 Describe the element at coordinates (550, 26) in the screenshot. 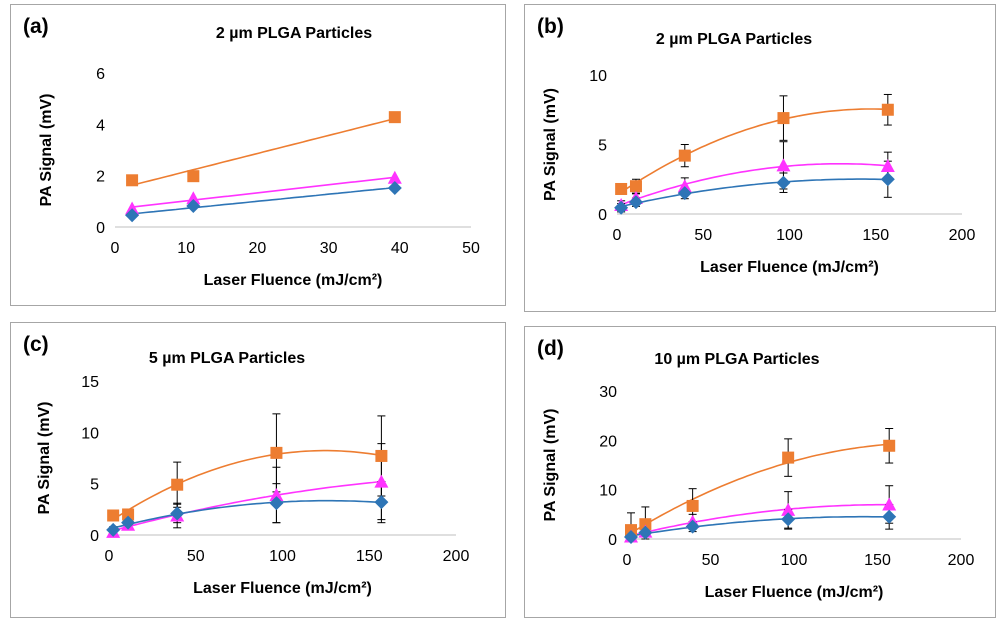

I see `panel-label: (b)` at that location.